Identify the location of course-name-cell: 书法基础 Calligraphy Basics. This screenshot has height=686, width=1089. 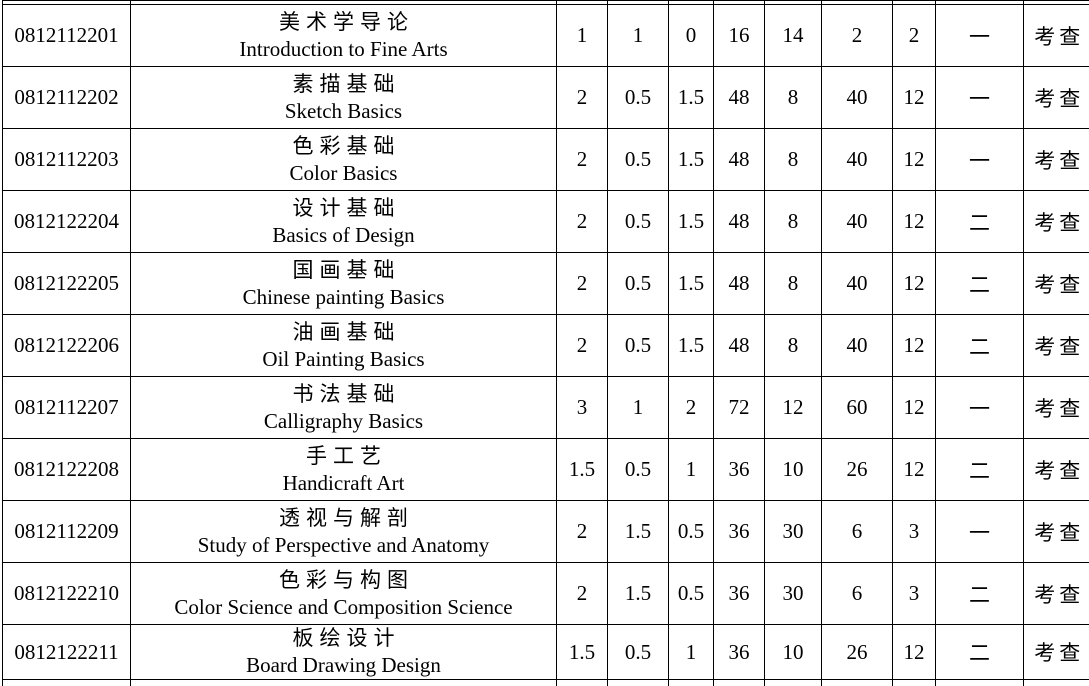
(343, 407).